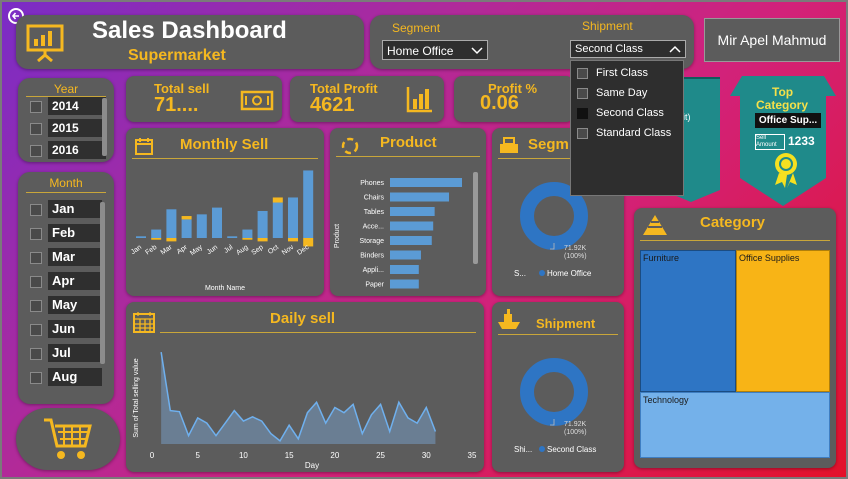 This screenshot has width=848, height=479. I want to click on month-scrollbar, so click(102, 283).